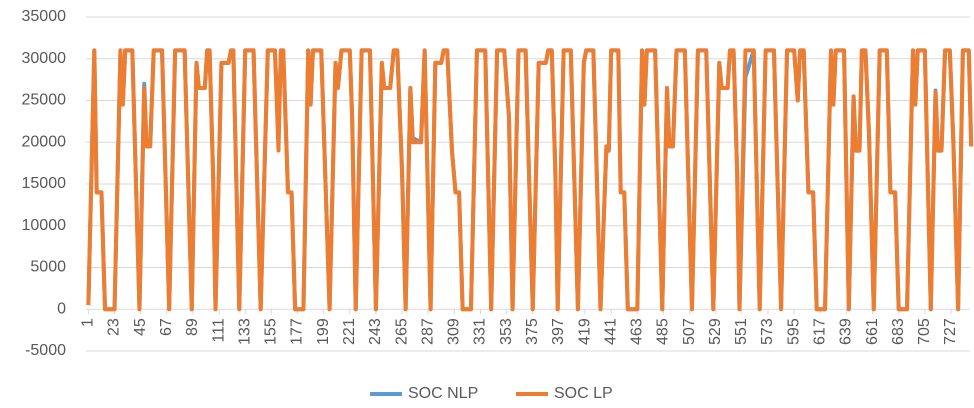 The image size is (974, 408). Describe the element at coordinates (689, 331) in the screenshot. I see `x-tick-label: 507` at that location.